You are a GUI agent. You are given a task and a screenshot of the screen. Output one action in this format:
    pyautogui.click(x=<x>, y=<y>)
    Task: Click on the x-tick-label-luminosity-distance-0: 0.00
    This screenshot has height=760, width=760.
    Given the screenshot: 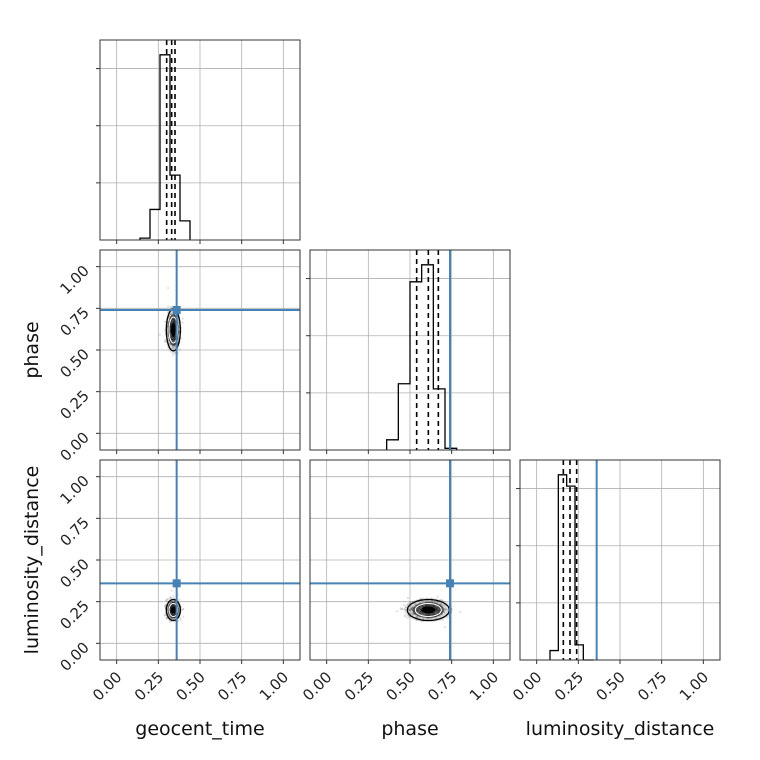 What is the action you would take?
    pyautogui.click(x=527, y=686)
    